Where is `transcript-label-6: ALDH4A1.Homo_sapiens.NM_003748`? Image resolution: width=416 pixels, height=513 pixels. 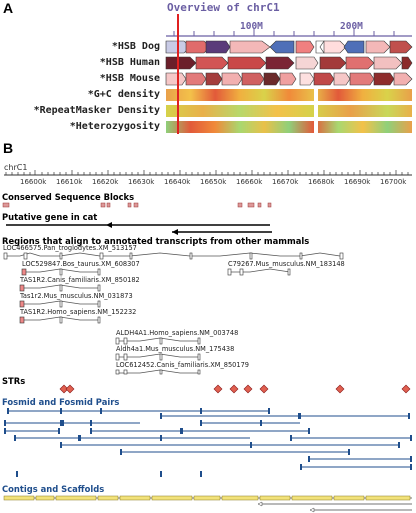
transcript-label-6: ALDH4A1.Homo_sapiens.NM_003748 is located at coordinates (177, 333).